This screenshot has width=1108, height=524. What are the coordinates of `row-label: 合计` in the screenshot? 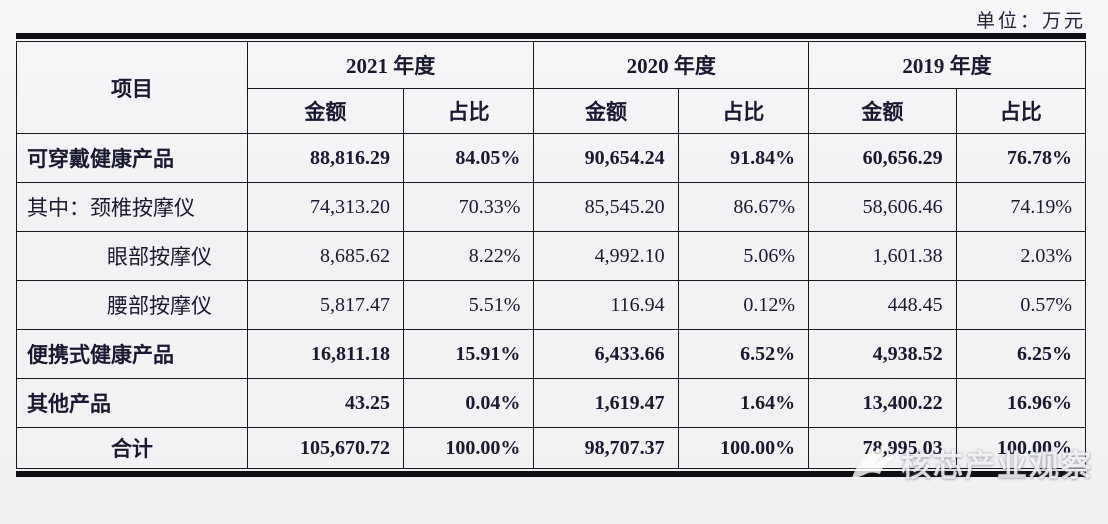 It's located at (132, 448).